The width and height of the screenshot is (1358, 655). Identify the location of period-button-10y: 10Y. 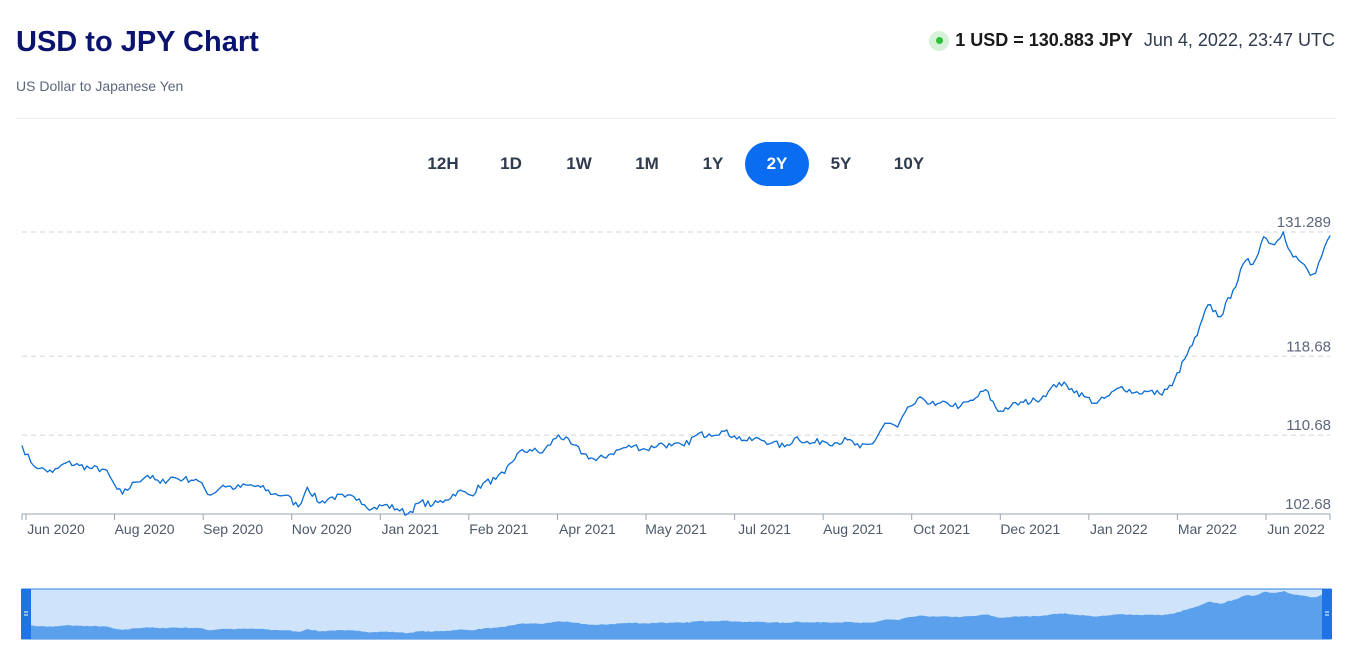
(909, 163).